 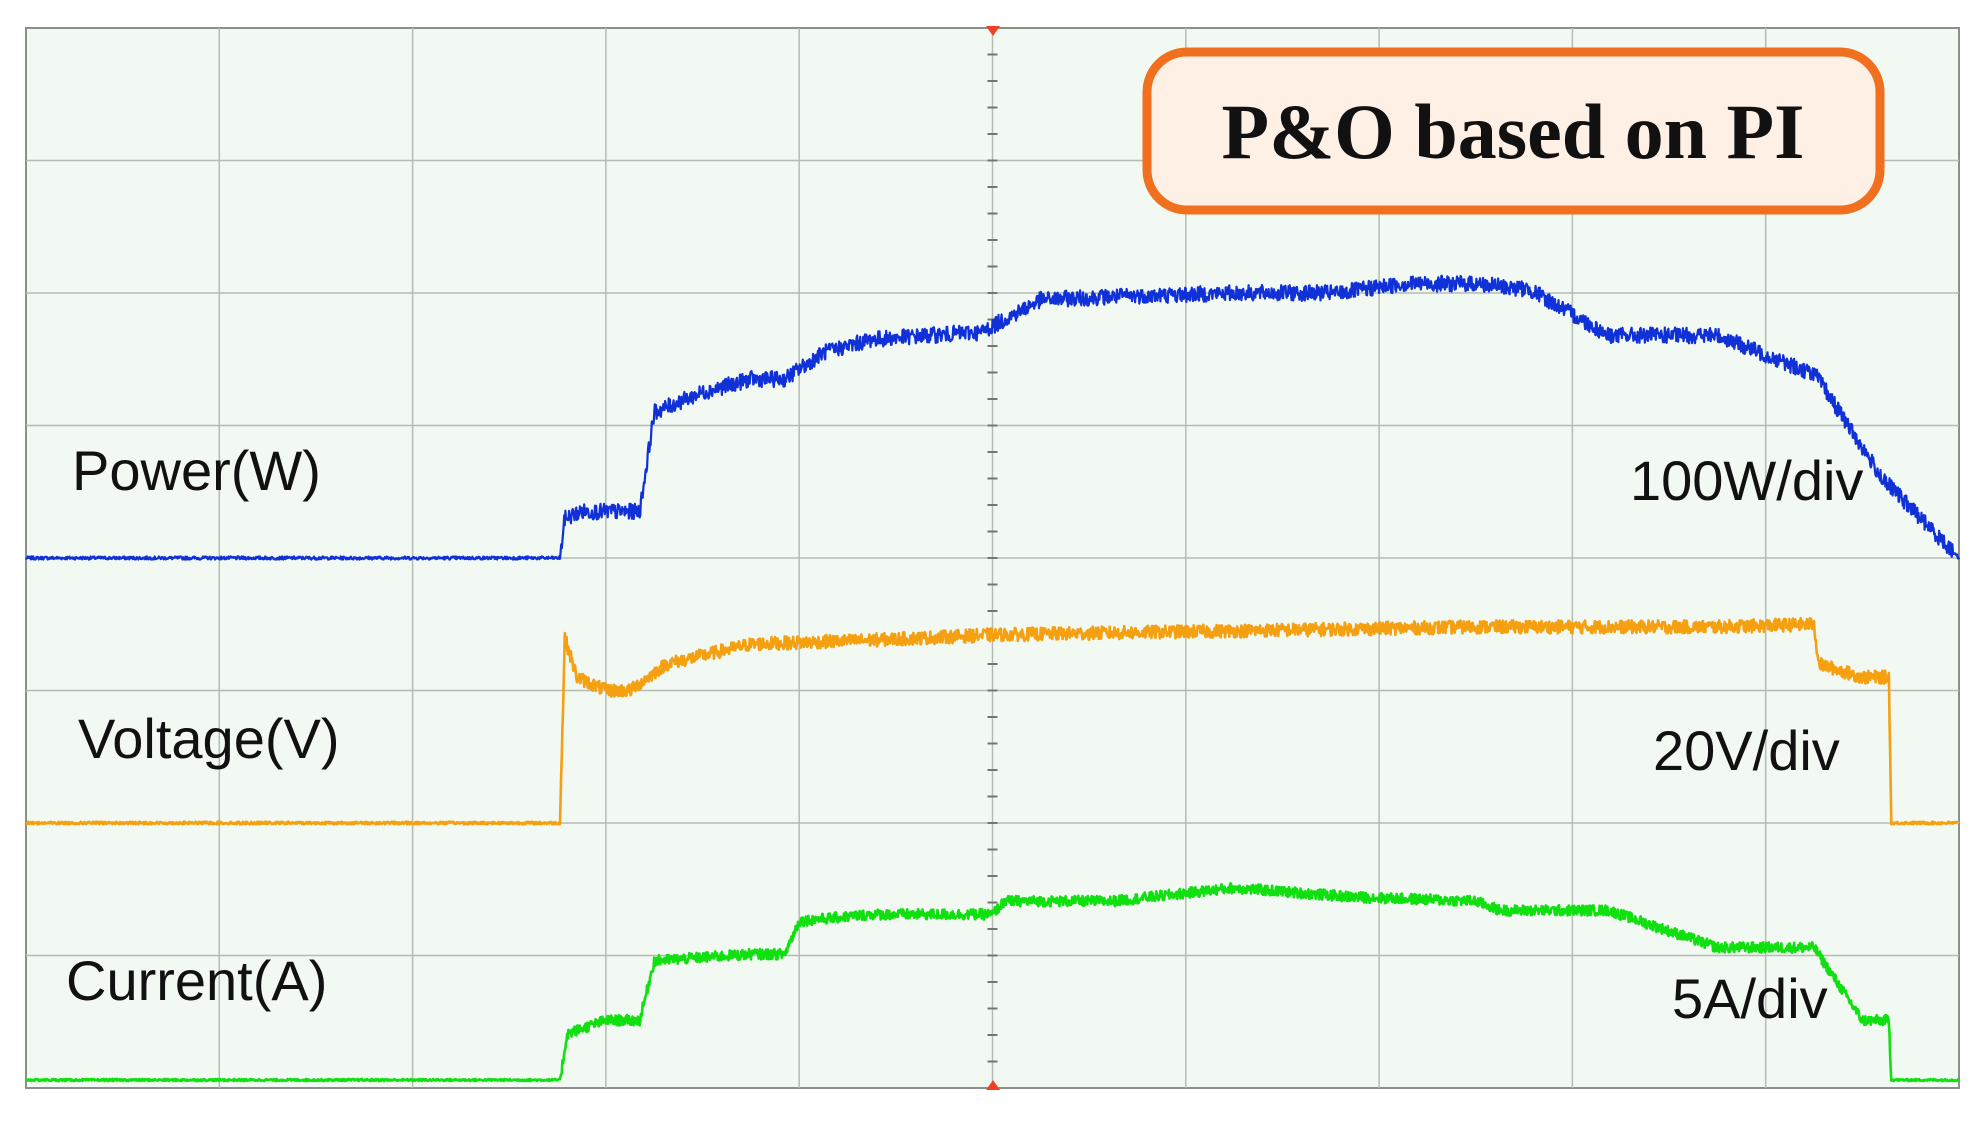 I want to click on chart-title: P&O based on PI, so click(x=1513, y=131).